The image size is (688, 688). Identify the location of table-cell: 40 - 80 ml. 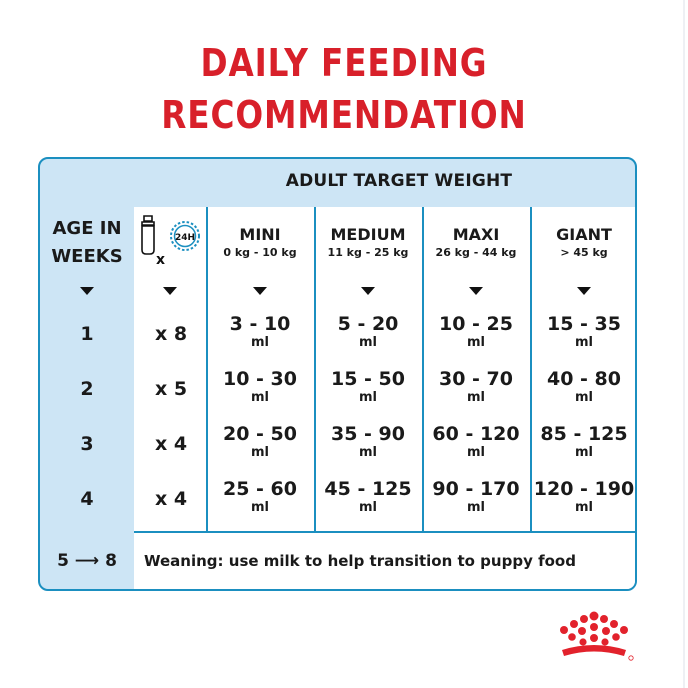
(583, 387).